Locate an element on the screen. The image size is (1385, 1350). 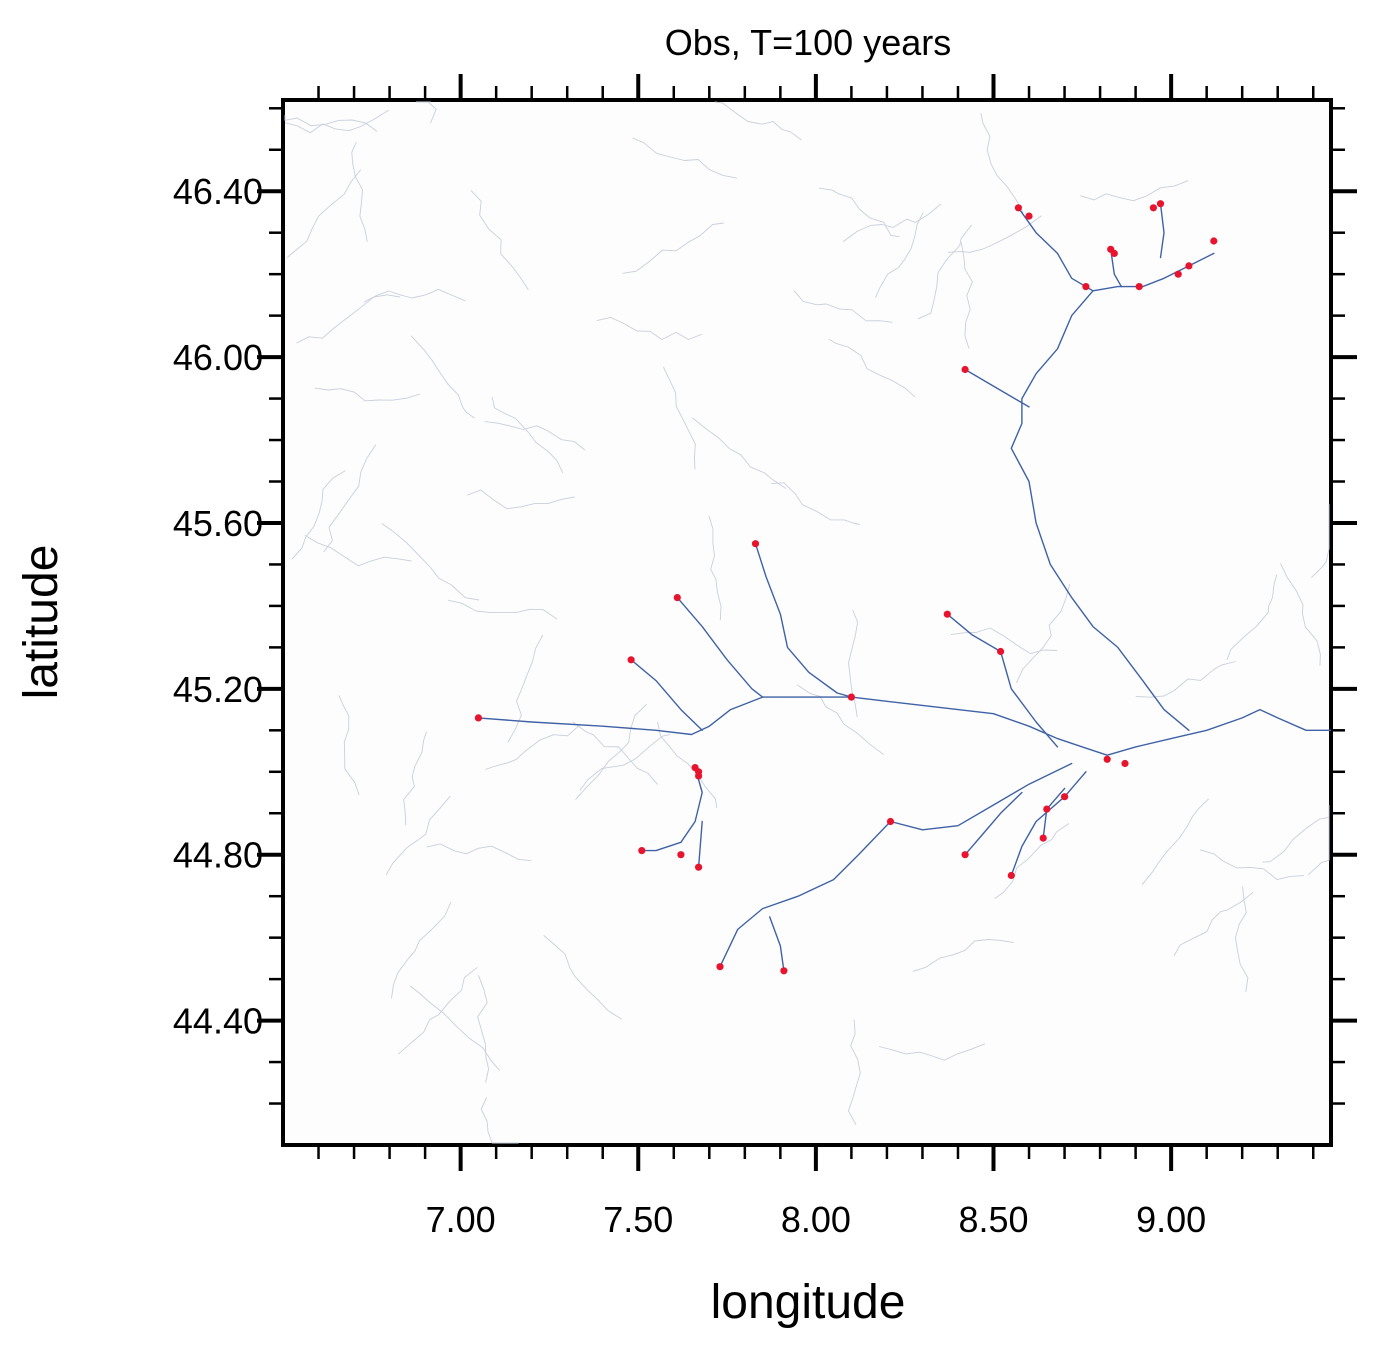
river-stura is located at coordinates (720, 647).